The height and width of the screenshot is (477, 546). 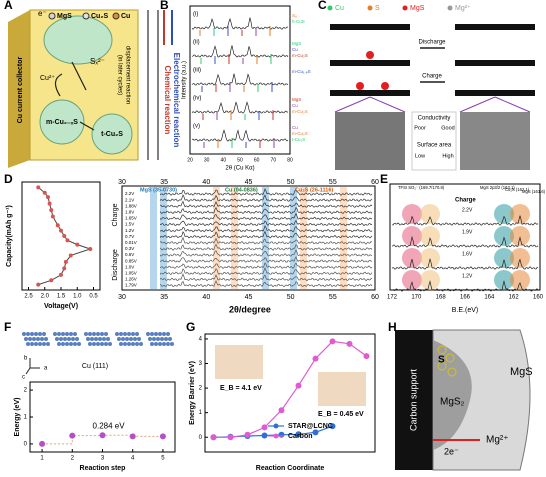 I want to click on x-tick-label: 166, so click(x=465, y=298).